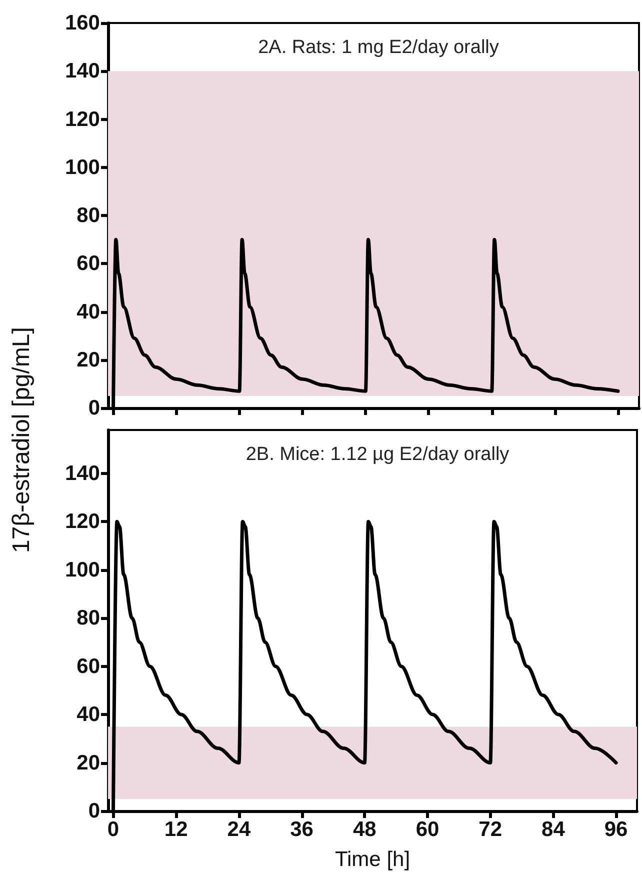 This screenshot has width=642, height=882. What do you see at coordinates (239, 829) in the screenshot?
I see `x-tick-label: 24` at bounding box center [239, 829].